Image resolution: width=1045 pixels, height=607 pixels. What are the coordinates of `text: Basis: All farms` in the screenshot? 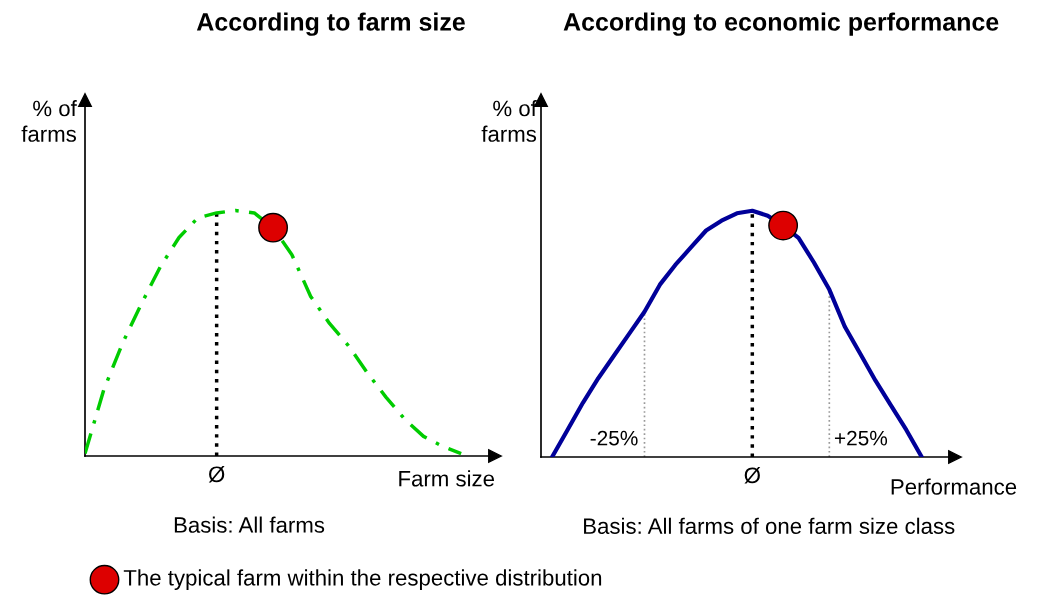 It's located at (249, 524).